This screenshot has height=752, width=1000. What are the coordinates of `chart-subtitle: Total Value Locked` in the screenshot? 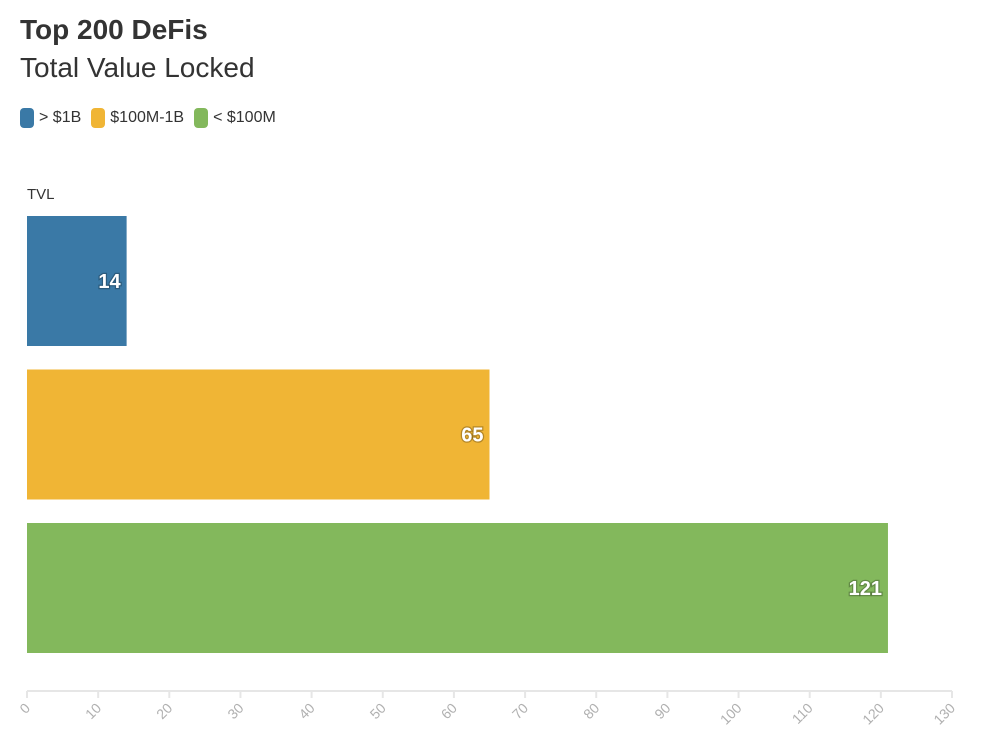 It's located at (137, 67).